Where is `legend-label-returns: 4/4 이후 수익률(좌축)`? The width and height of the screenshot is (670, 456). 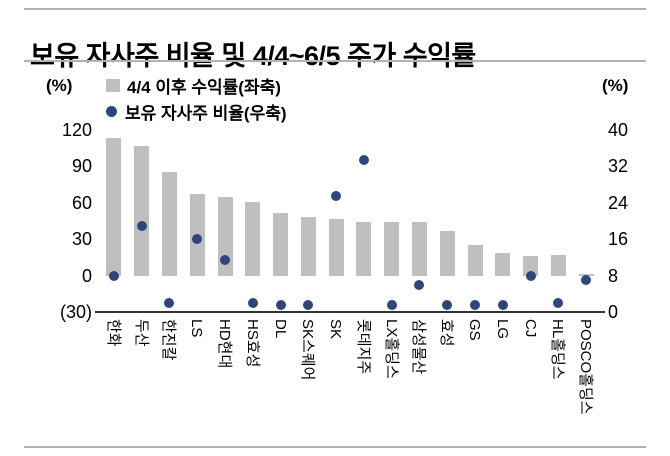 legend-label-returns: 4/4 이후 수익률(좌축) is located at coordinates (204, 87).